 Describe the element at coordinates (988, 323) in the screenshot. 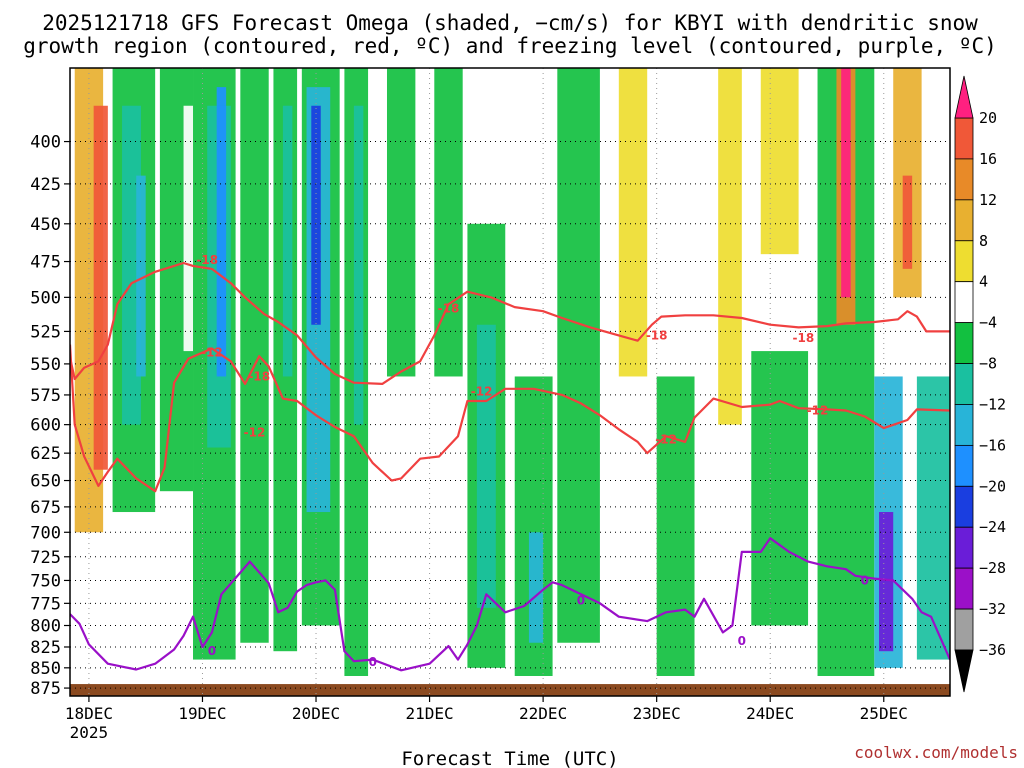

I see `colorbar-label: −4` at that location.